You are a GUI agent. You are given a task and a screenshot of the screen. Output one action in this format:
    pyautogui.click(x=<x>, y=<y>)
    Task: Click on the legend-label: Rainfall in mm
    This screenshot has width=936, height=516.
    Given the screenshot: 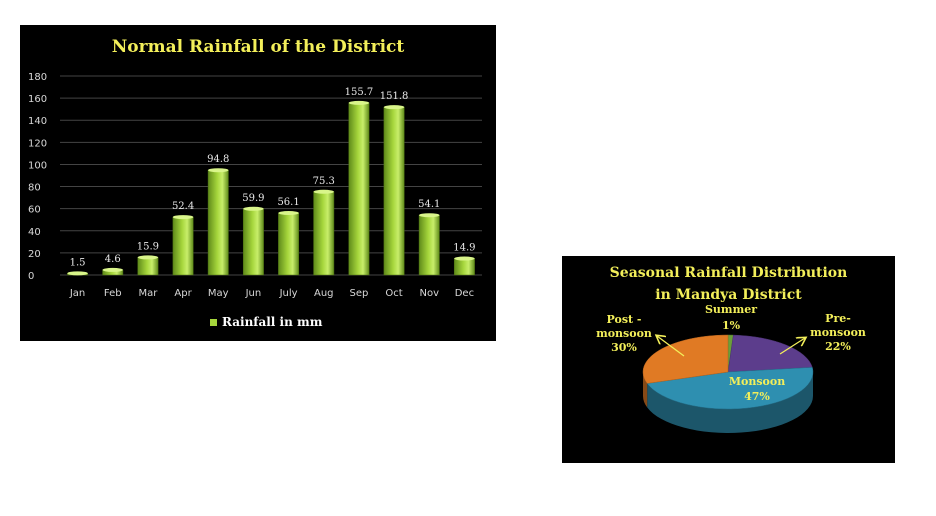 What is the action you would take?
    pyautogui.click(x=272, y=322)
    